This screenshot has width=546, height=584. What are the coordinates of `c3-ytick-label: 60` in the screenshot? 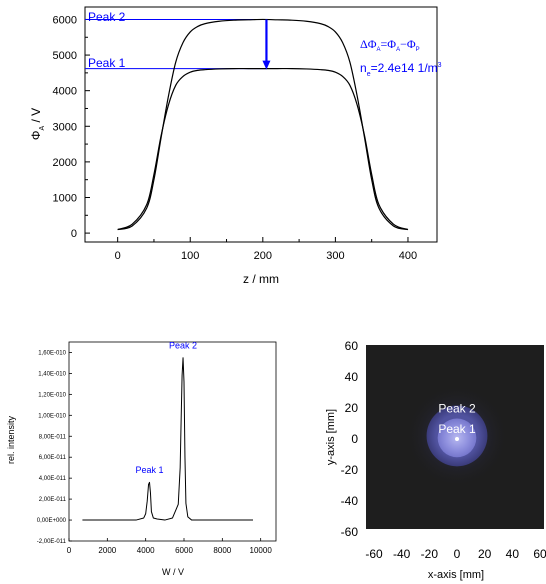 It's located at (352, 346).